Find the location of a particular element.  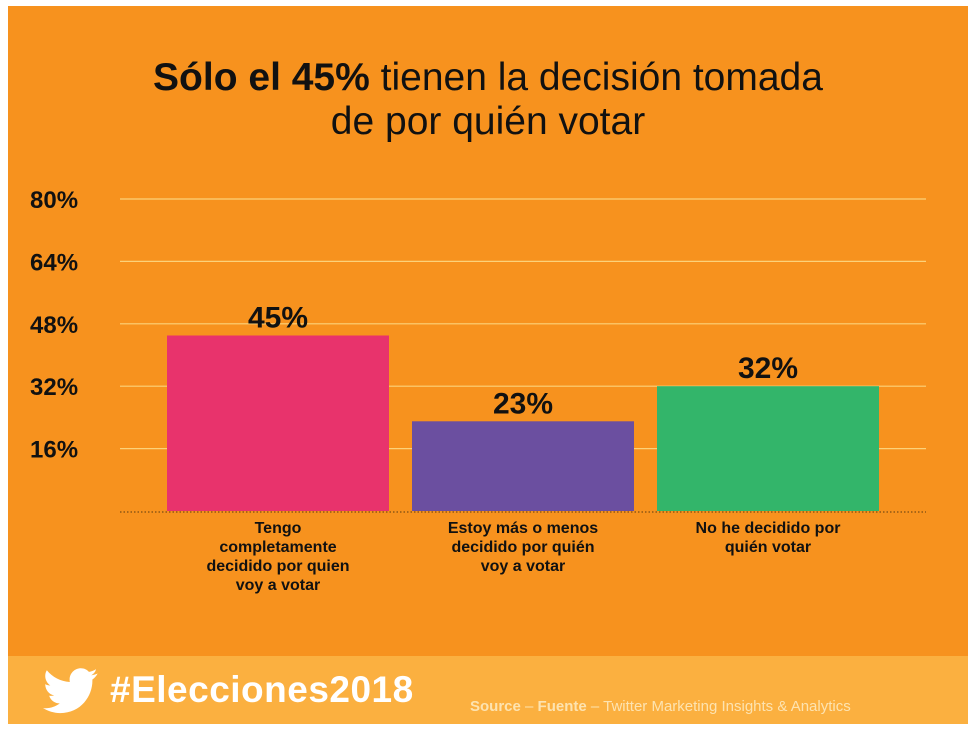

source-sep1: – is located at coordinates (529, 706).